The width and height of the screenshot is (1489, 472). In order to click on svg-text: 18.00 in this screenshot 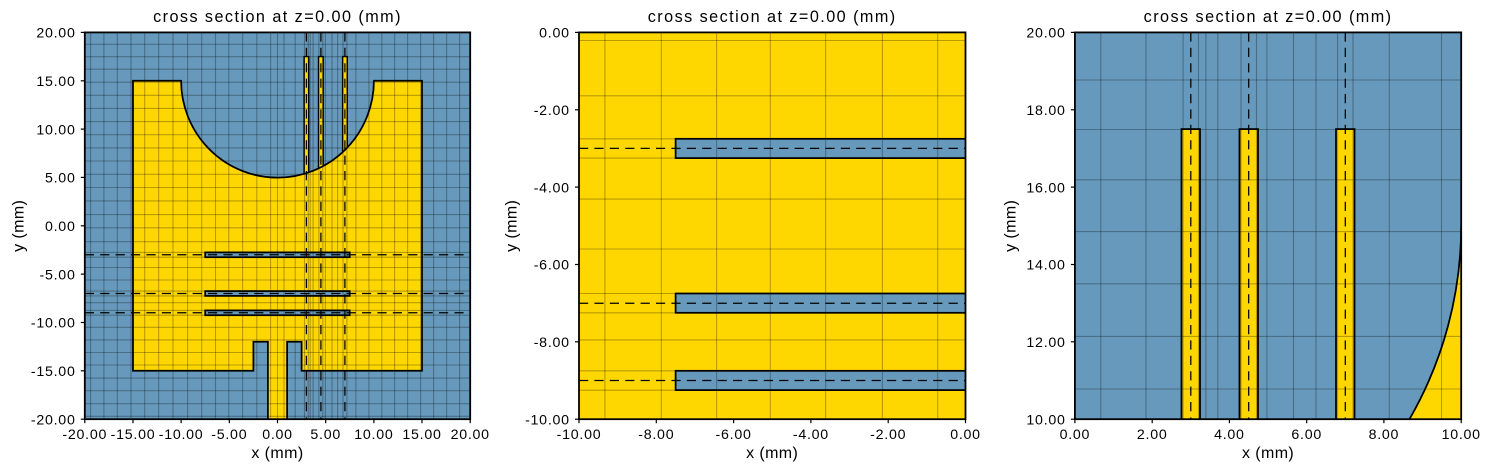, I will do `click(1045, 111)`.